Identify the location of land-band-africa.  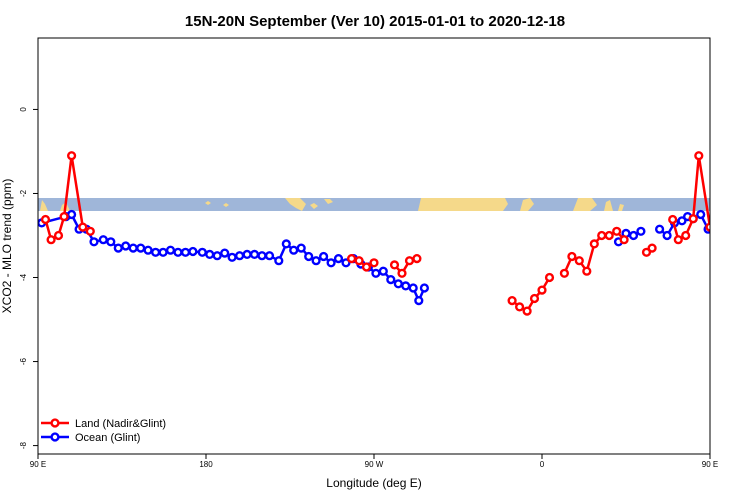
(463, 204).